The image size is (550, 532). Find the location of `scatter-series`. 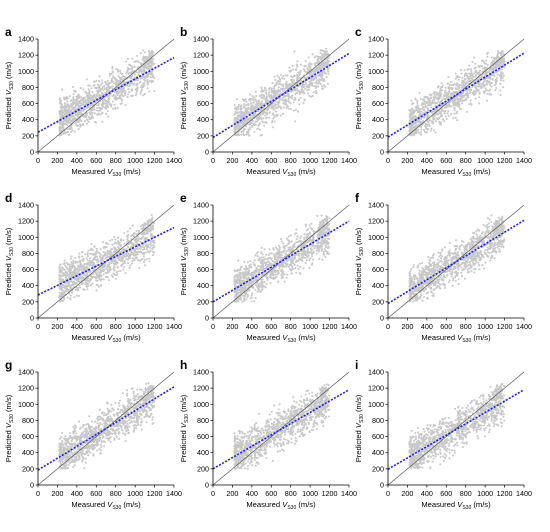

scatter-series is located at coordinates (282, 258).